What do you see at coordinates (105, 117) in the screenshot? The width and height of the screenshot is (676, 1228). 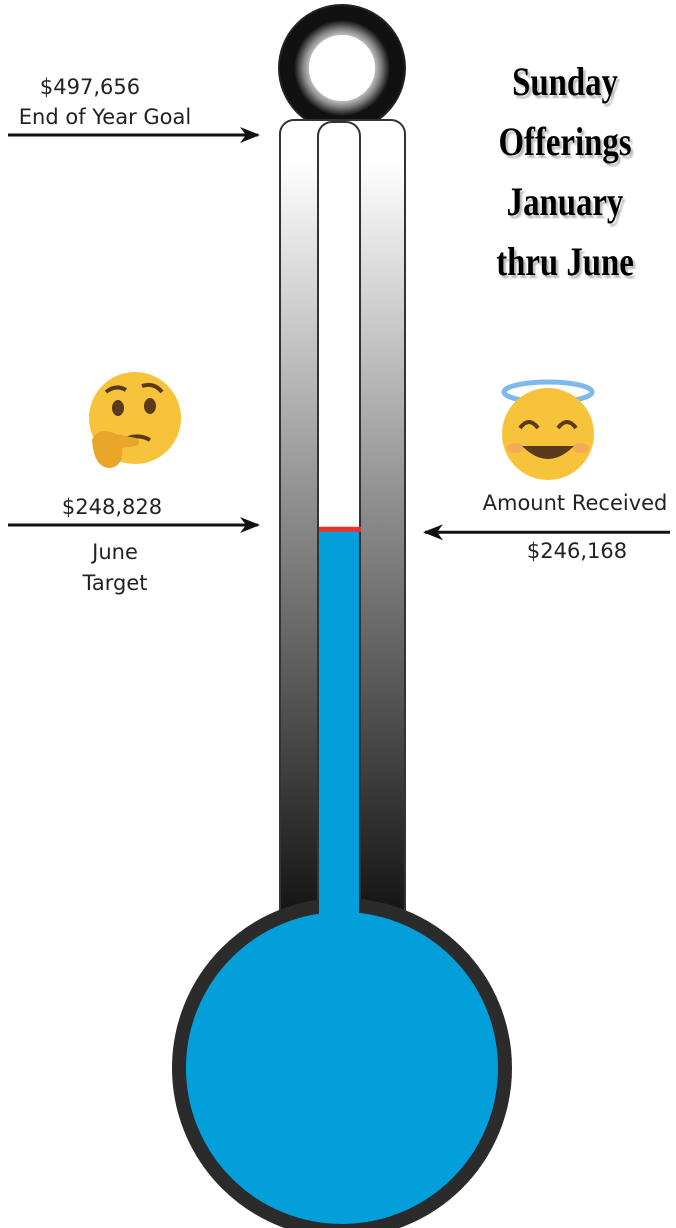 I see `goal-label: End of Year Goal` at bounding box center [105, 117].